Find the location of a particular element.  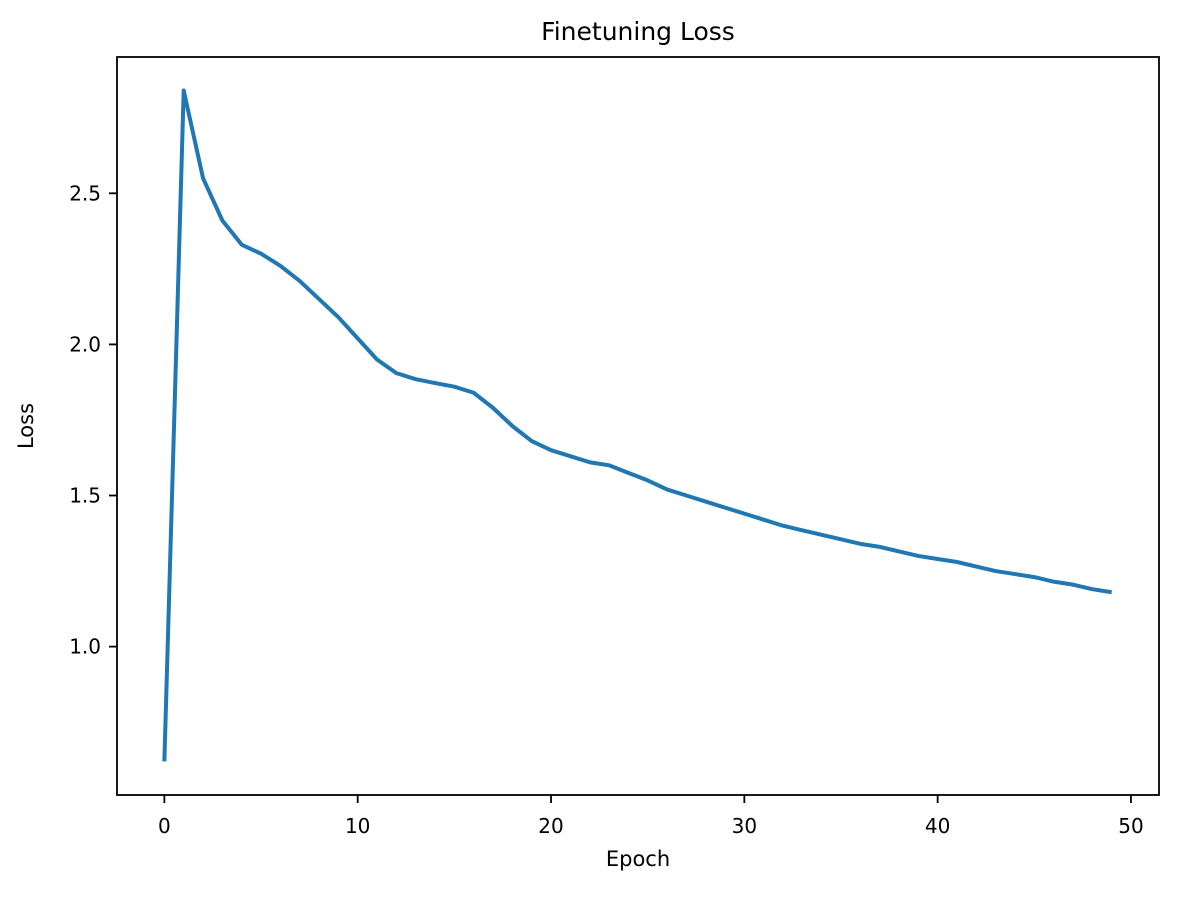

x-tick-label: 10 is located at coordinates (357, 826).